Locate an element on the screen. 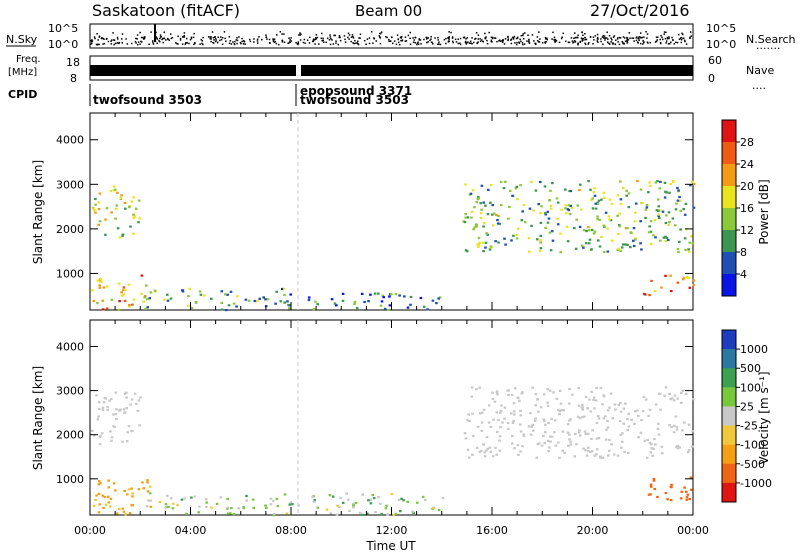  power-ytick-label: 4000 is located at coordinates (70, 140).